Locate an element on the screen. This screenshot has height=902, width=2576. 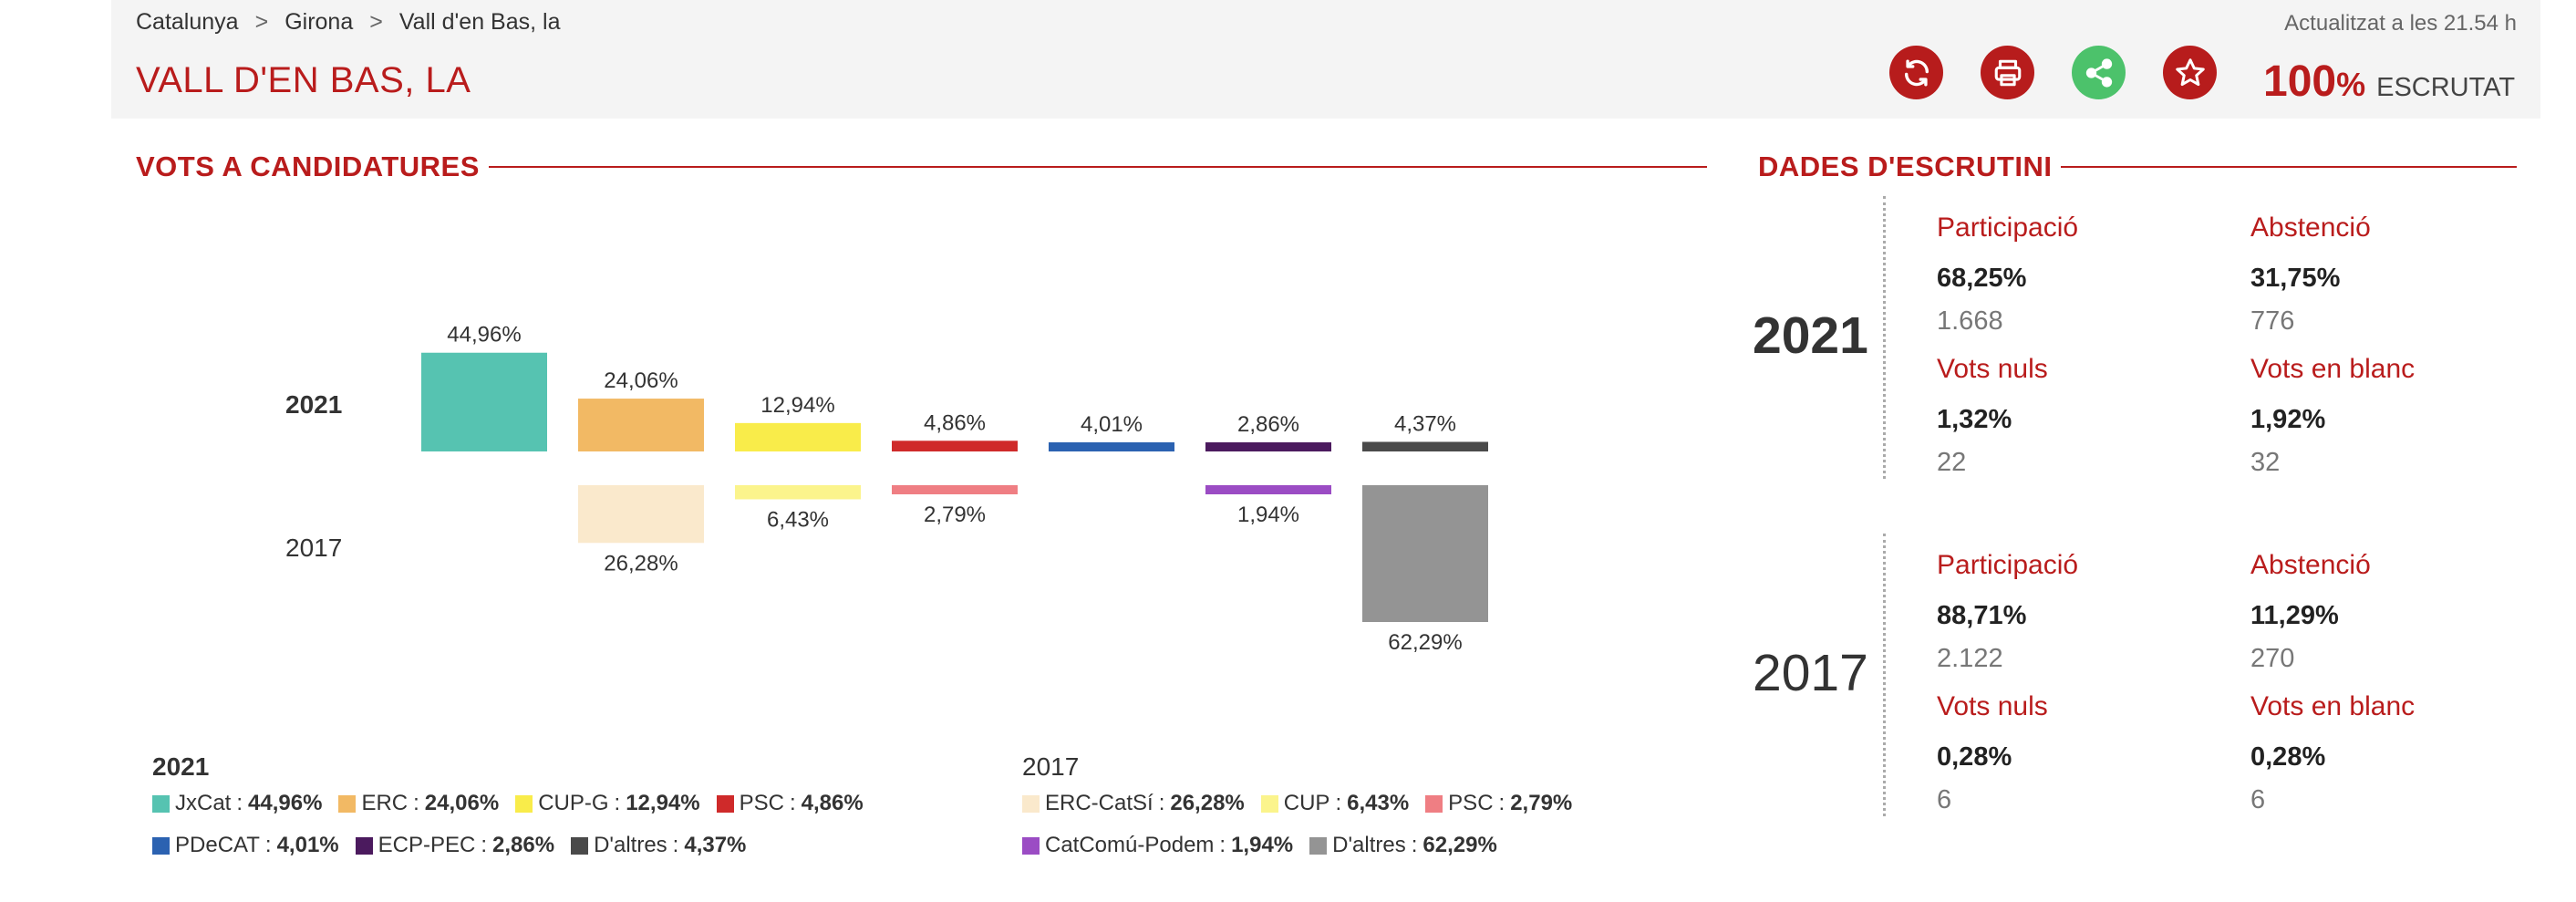
bar-2017-d-altres is located at coordinates (1425, 553).